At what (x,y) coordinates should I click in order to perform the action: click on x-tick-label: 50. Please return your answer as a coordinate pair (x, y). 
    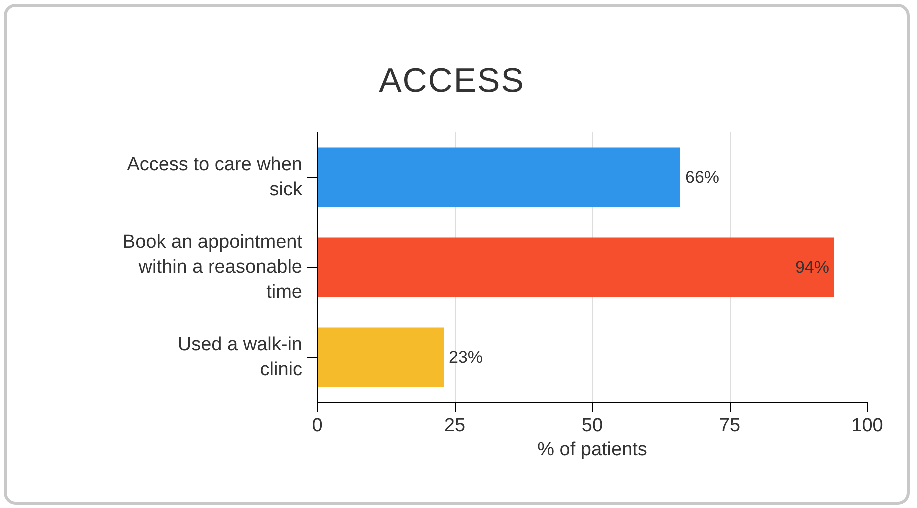
    Looking at the image, I should click on (593, 426).